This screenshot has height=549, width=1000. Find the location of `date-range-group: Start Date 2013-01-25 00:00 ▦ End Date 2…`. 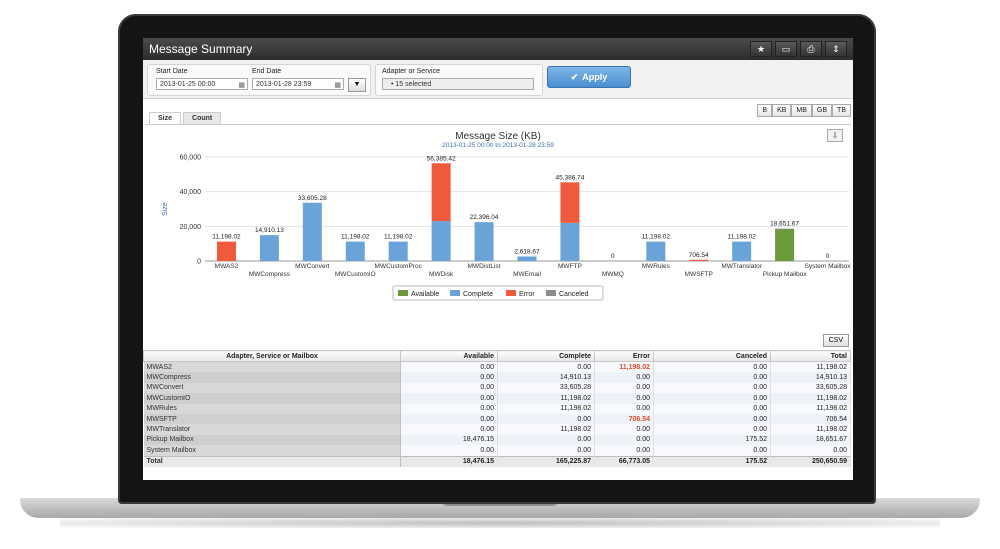

date-range-group: Start Date 2013-01-25 00:00 ▦ End Date 2… is located at coordinates (259, 80).